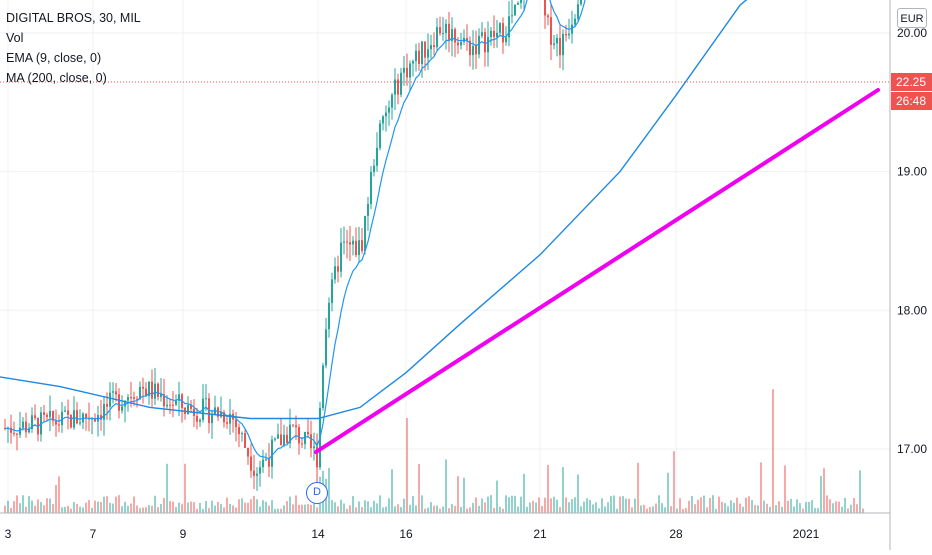 The height and width of the screenshot is (555, 932). What do you see at coordinates (15, 38) in the screenshot?
I see `legend-vol: Vol` at bounding box center [15, 38].